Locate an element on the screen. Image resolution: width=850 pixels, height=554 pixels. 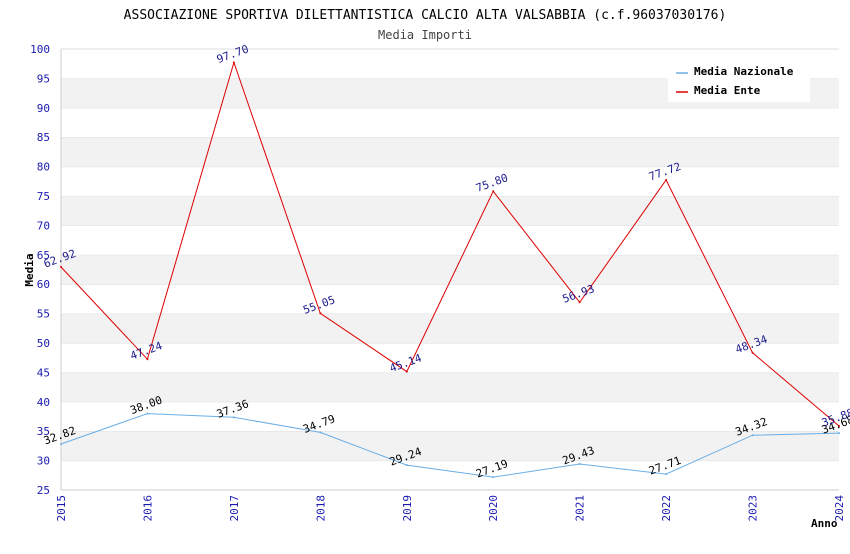
legend-label-media-ente: Media Ente is located at coordinates (727, 90).